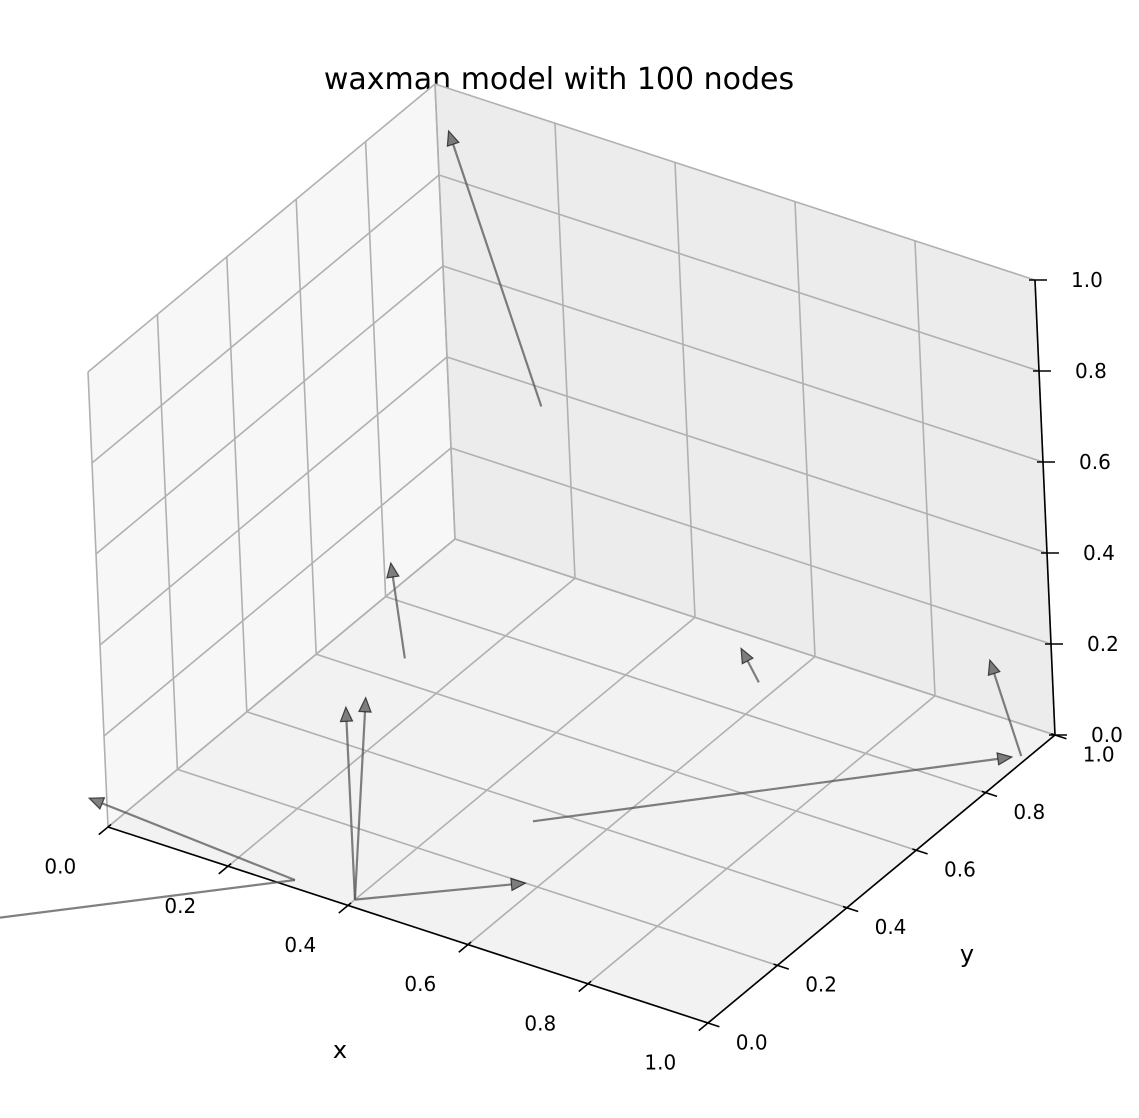 The width and height of the screenshot is (1139, 1118). What do you see at coordinates (920, 851) in the screenshot?
I see `y-tick-label-3-mark` at bounding box center [920, 851].